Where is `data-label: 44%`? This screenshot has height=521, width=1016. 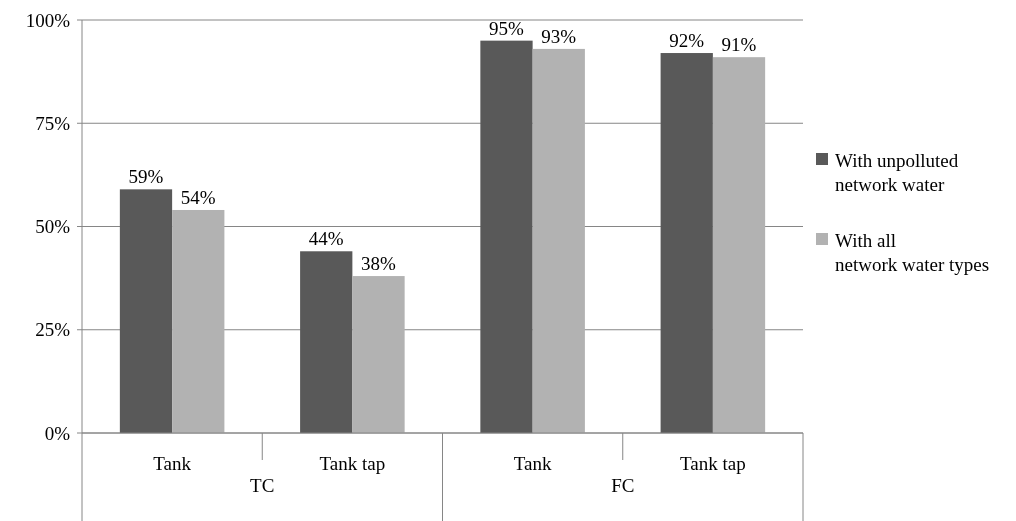 data-label: 44% is located at coordinates (326, 239).